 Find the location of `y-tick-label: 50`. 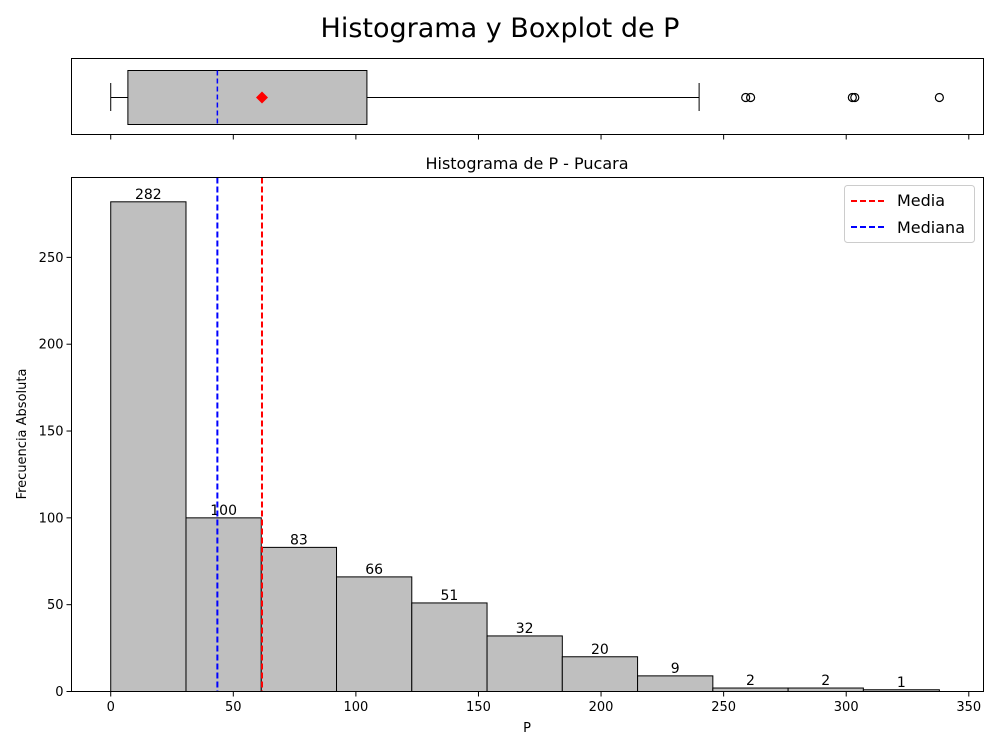

y-tick-label: 50 is located at coordinates (55, 605).